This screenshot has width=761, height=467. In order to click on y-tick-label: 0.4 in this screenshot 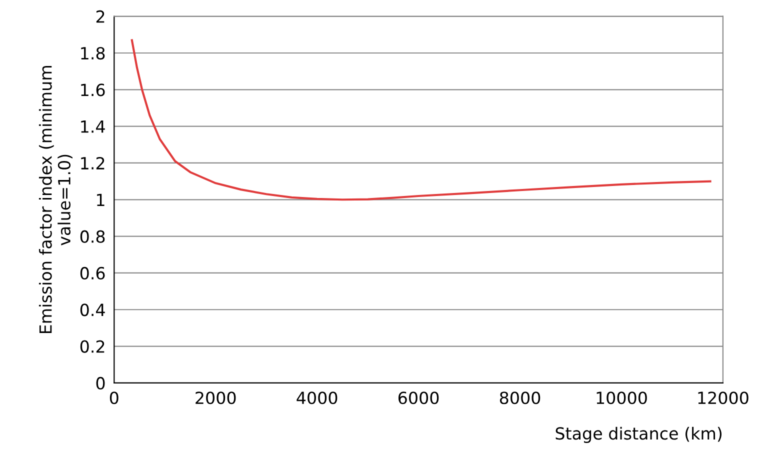, I will do `click(92, 310)`.